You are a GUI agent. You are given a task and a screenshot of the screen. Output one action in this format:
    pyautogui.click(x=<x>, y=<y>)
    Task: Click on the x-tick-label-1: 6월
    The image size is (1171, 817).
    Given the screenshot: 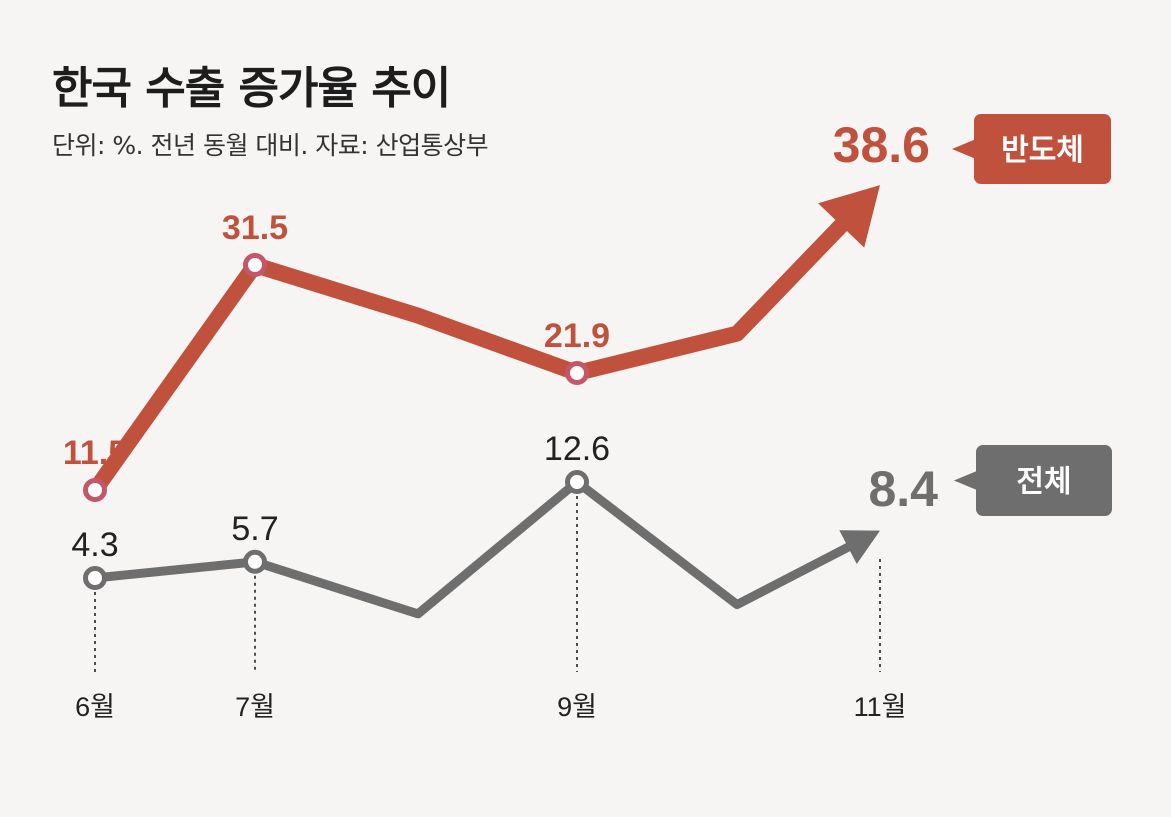 What is the action you would take?
    pyautogui.click(x=95, y=707)
    